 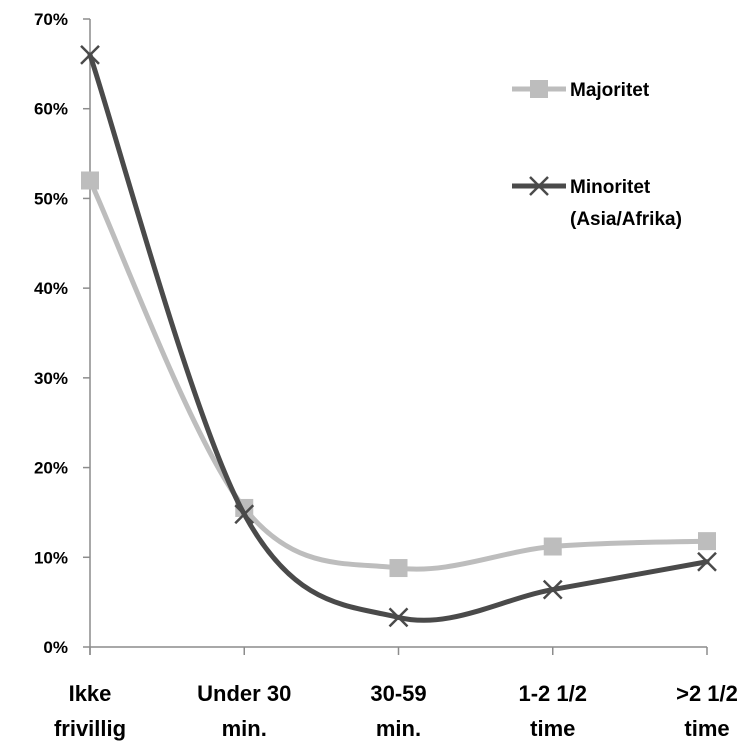 What do you see at coordinates (90, 693) in the screenshot?
I see `x-tick-label-line: Ikke` at bounding box center [90, 693].